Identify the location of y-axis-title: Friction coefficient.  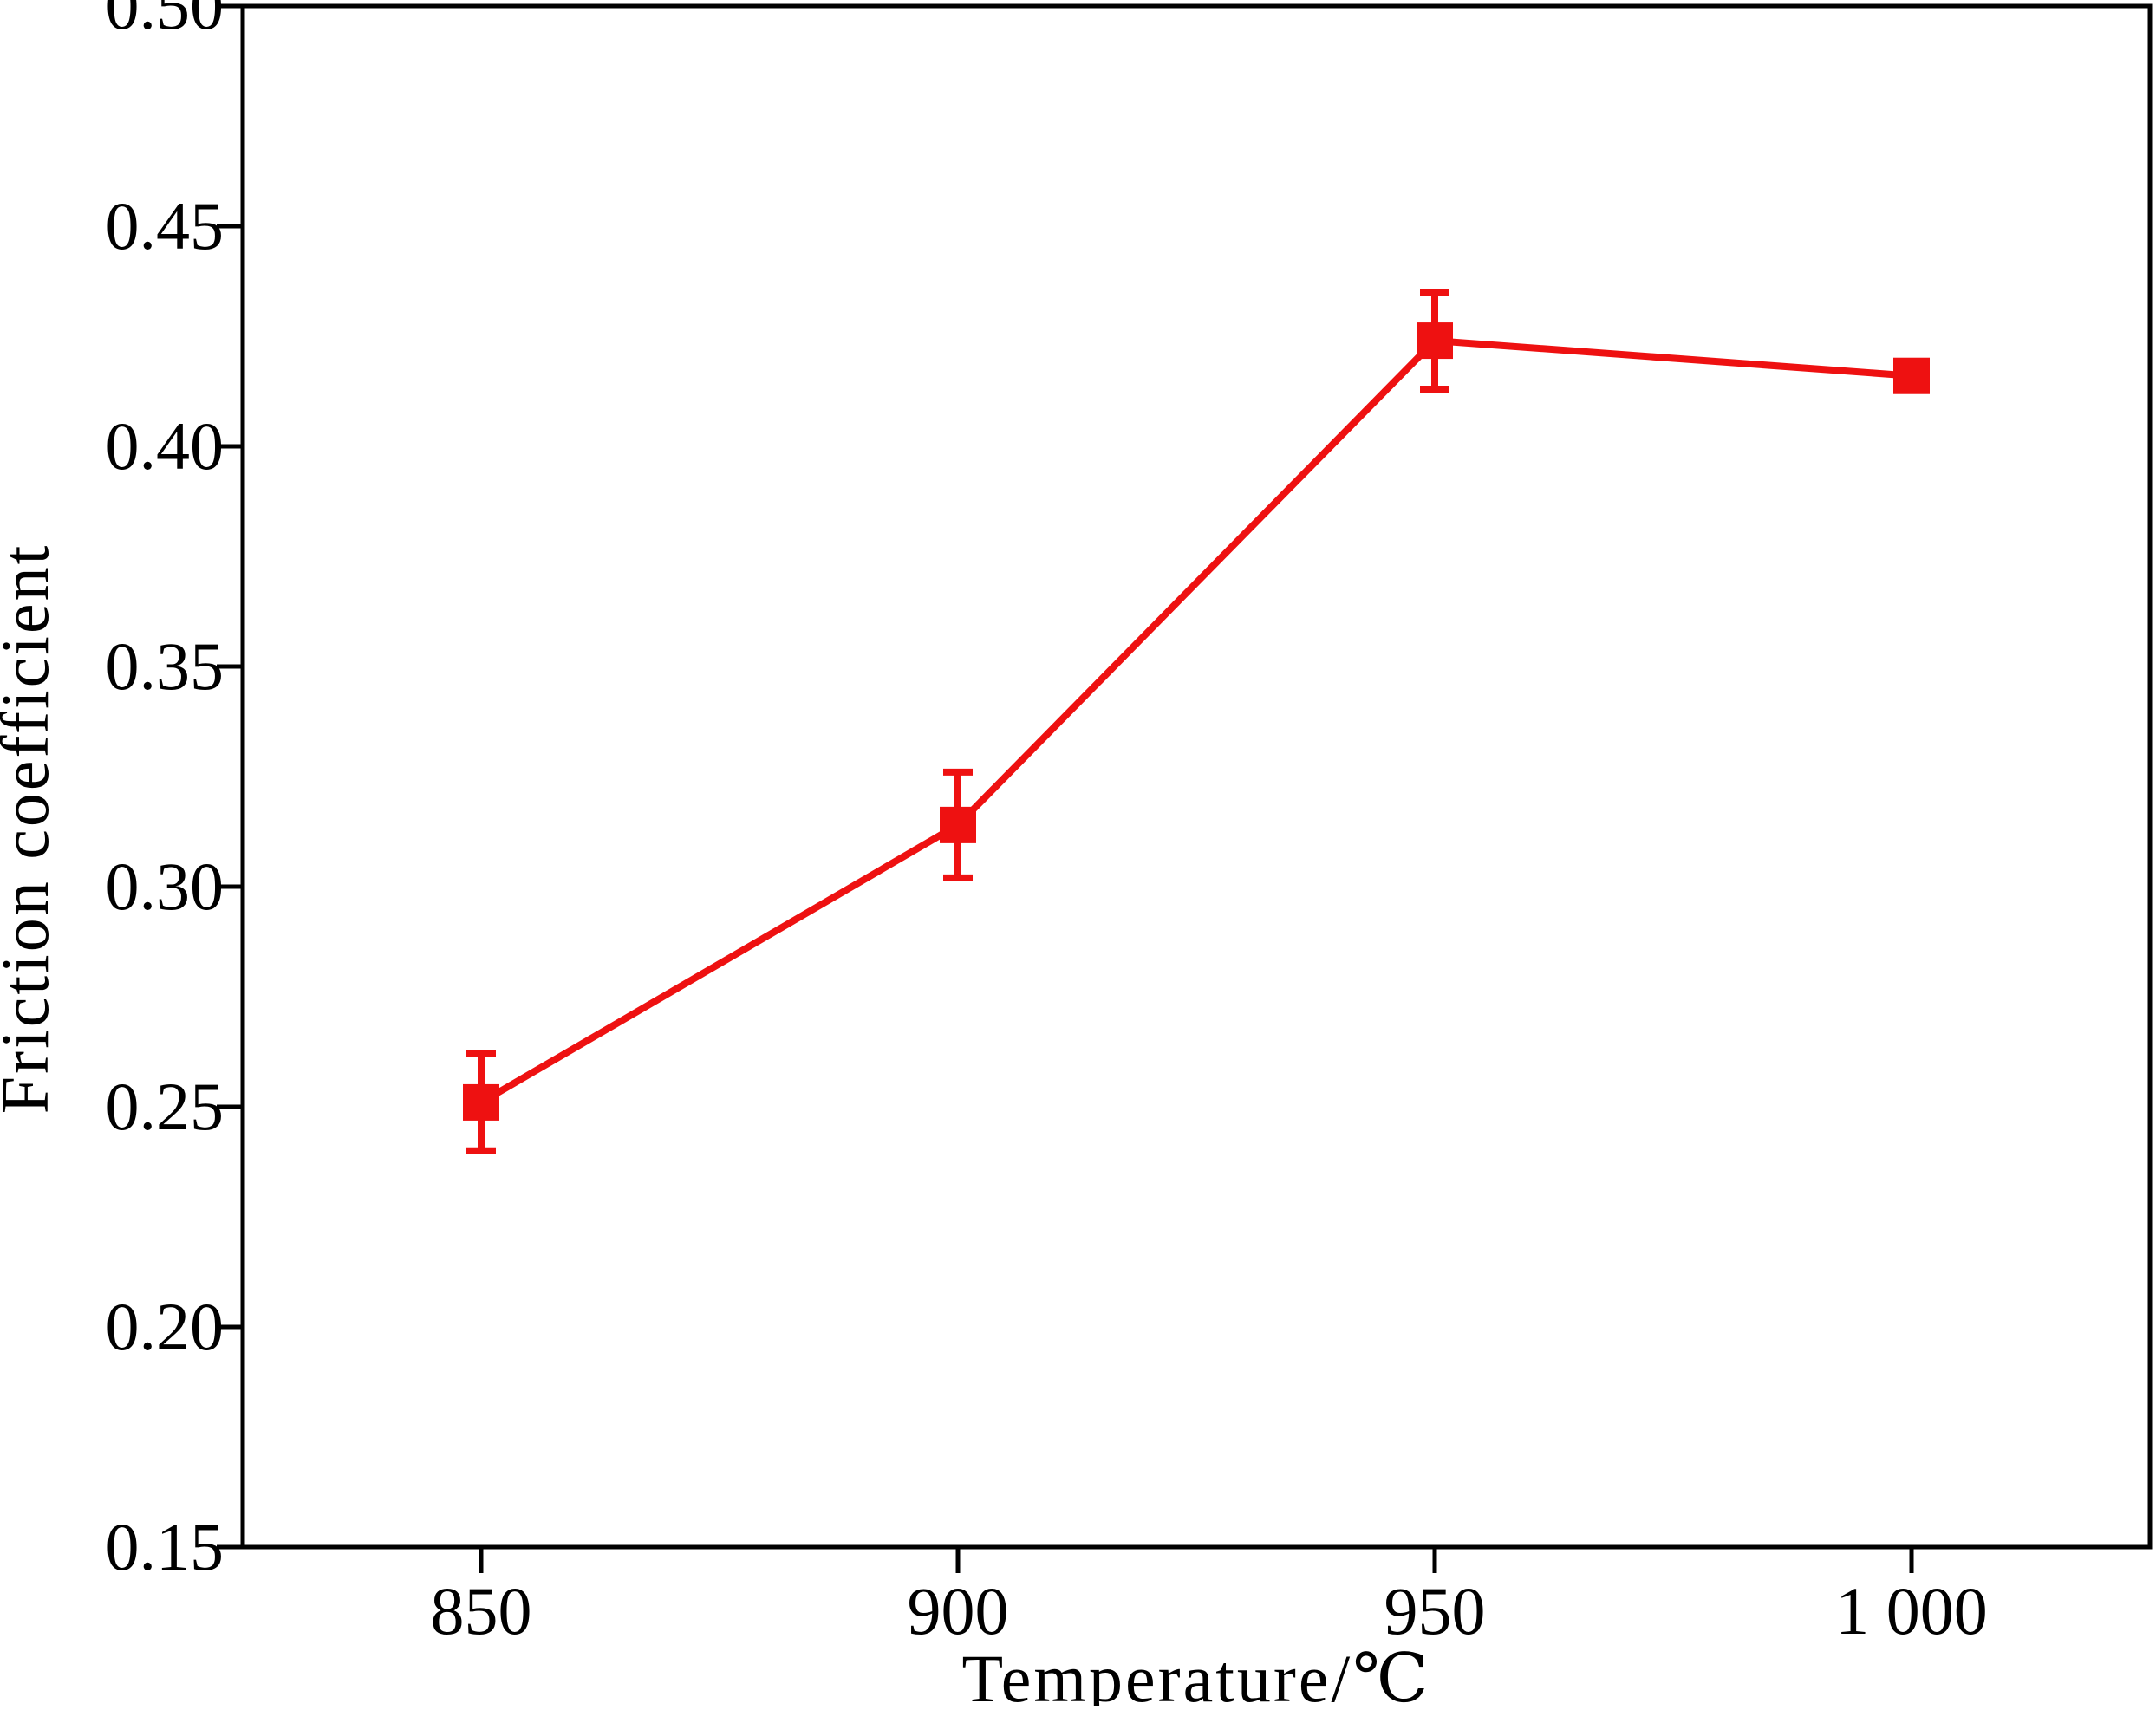
(31, 829).